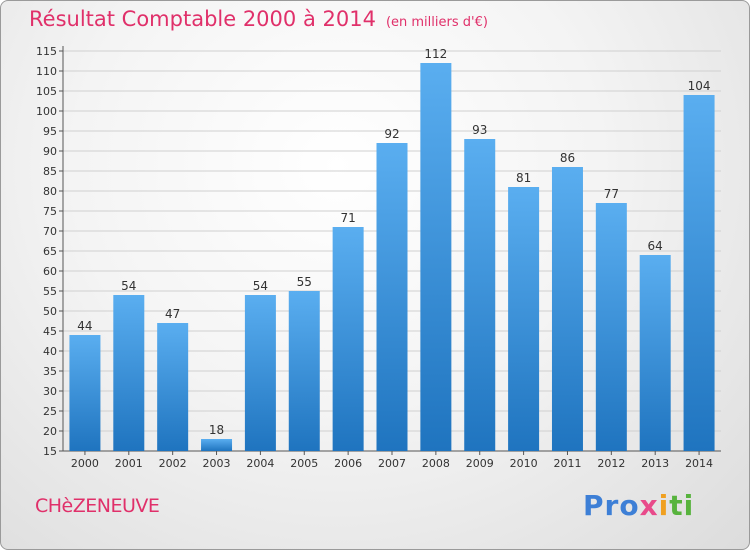 The image size is (750, 550). I want to click on bar-2001, so click(129, 373).